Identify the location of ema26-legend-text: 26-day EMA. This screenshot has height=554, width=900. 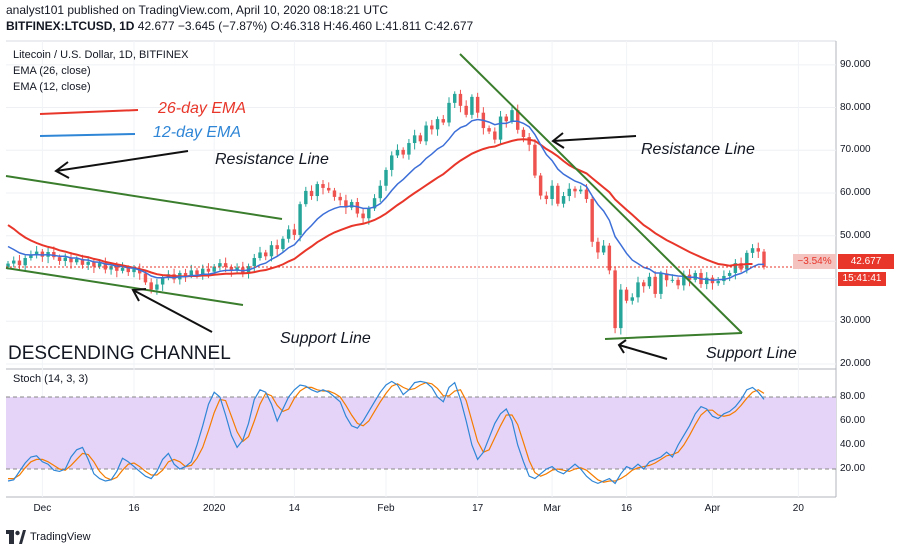
(202, 108).